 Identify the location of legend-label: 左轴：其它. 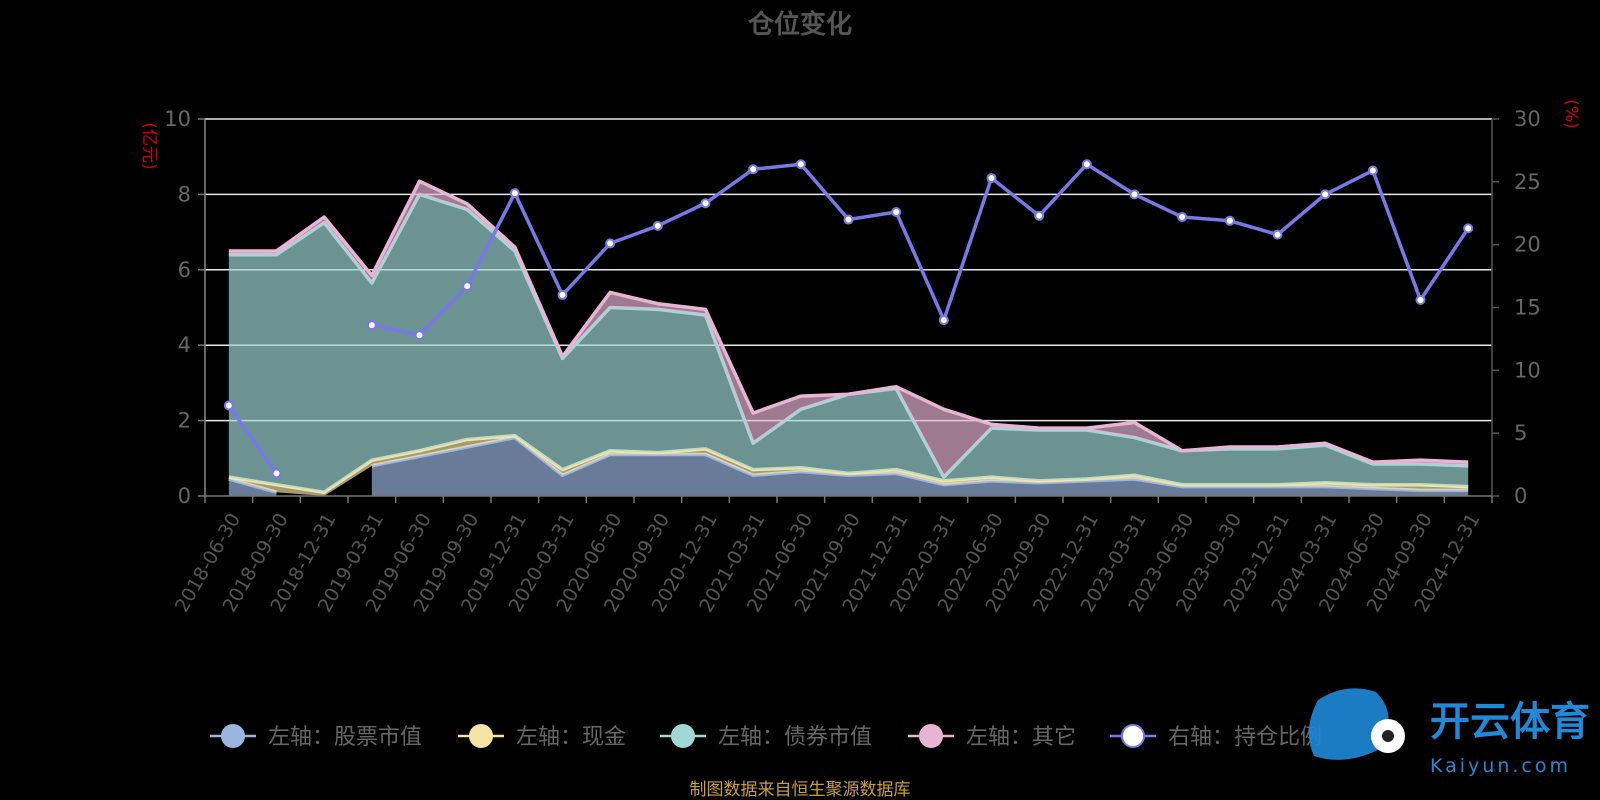
(1021, 737).